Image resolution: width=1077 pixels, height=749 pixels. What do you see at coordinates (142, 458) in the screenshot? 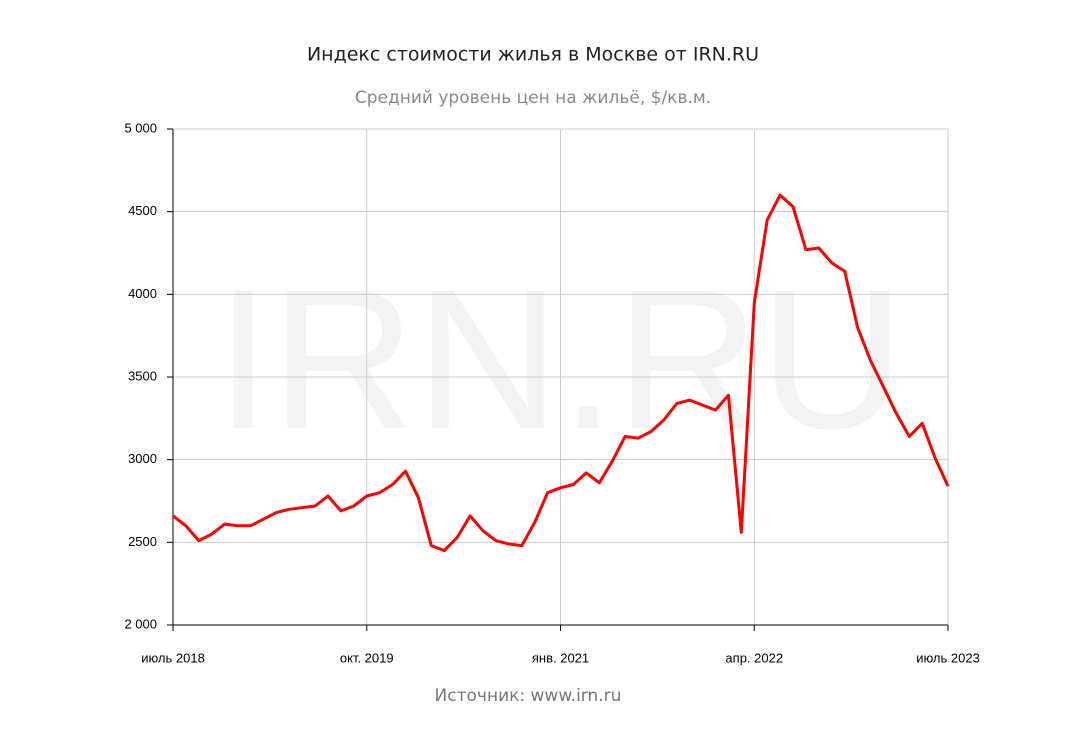
I see `y-tick-label: 3000` at bounding box center [142, 458].